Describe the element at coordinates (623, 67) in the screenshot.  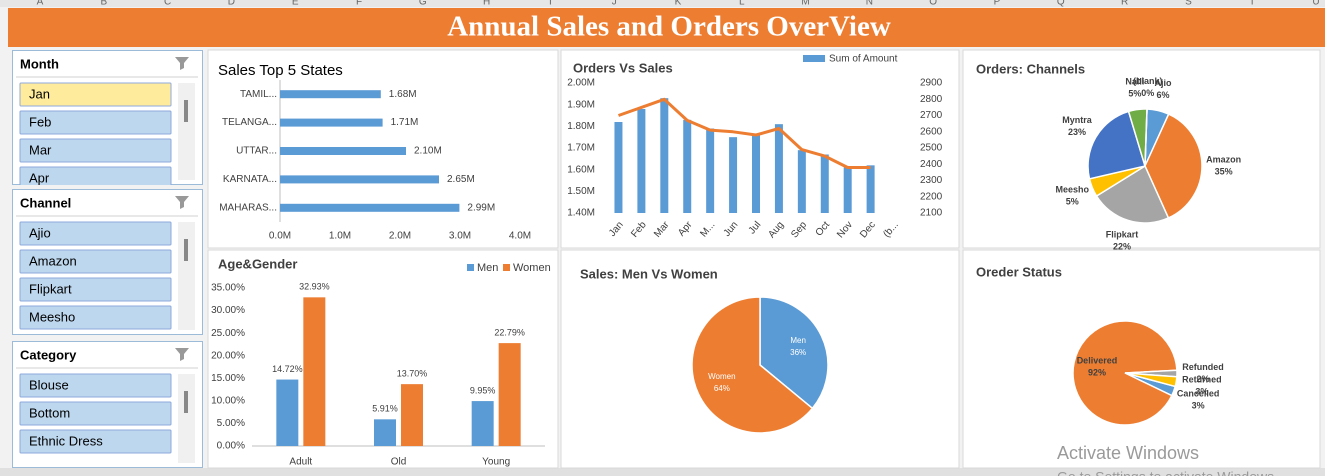
I see `chart-title: Orders Vs Sales` at that location.